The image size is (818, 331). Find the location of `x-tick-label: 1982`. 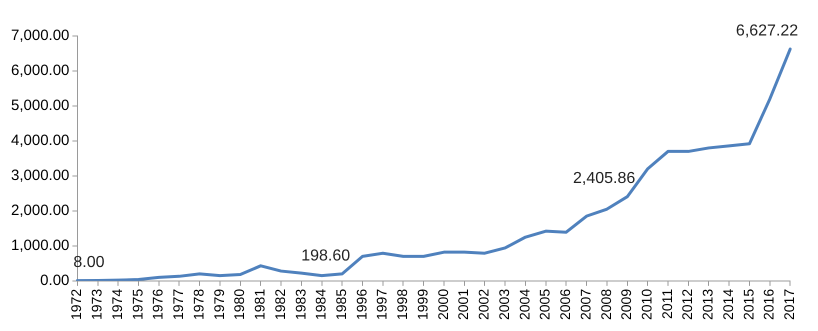

x-tick-label: 1982 is located at coordinates (280, 304).